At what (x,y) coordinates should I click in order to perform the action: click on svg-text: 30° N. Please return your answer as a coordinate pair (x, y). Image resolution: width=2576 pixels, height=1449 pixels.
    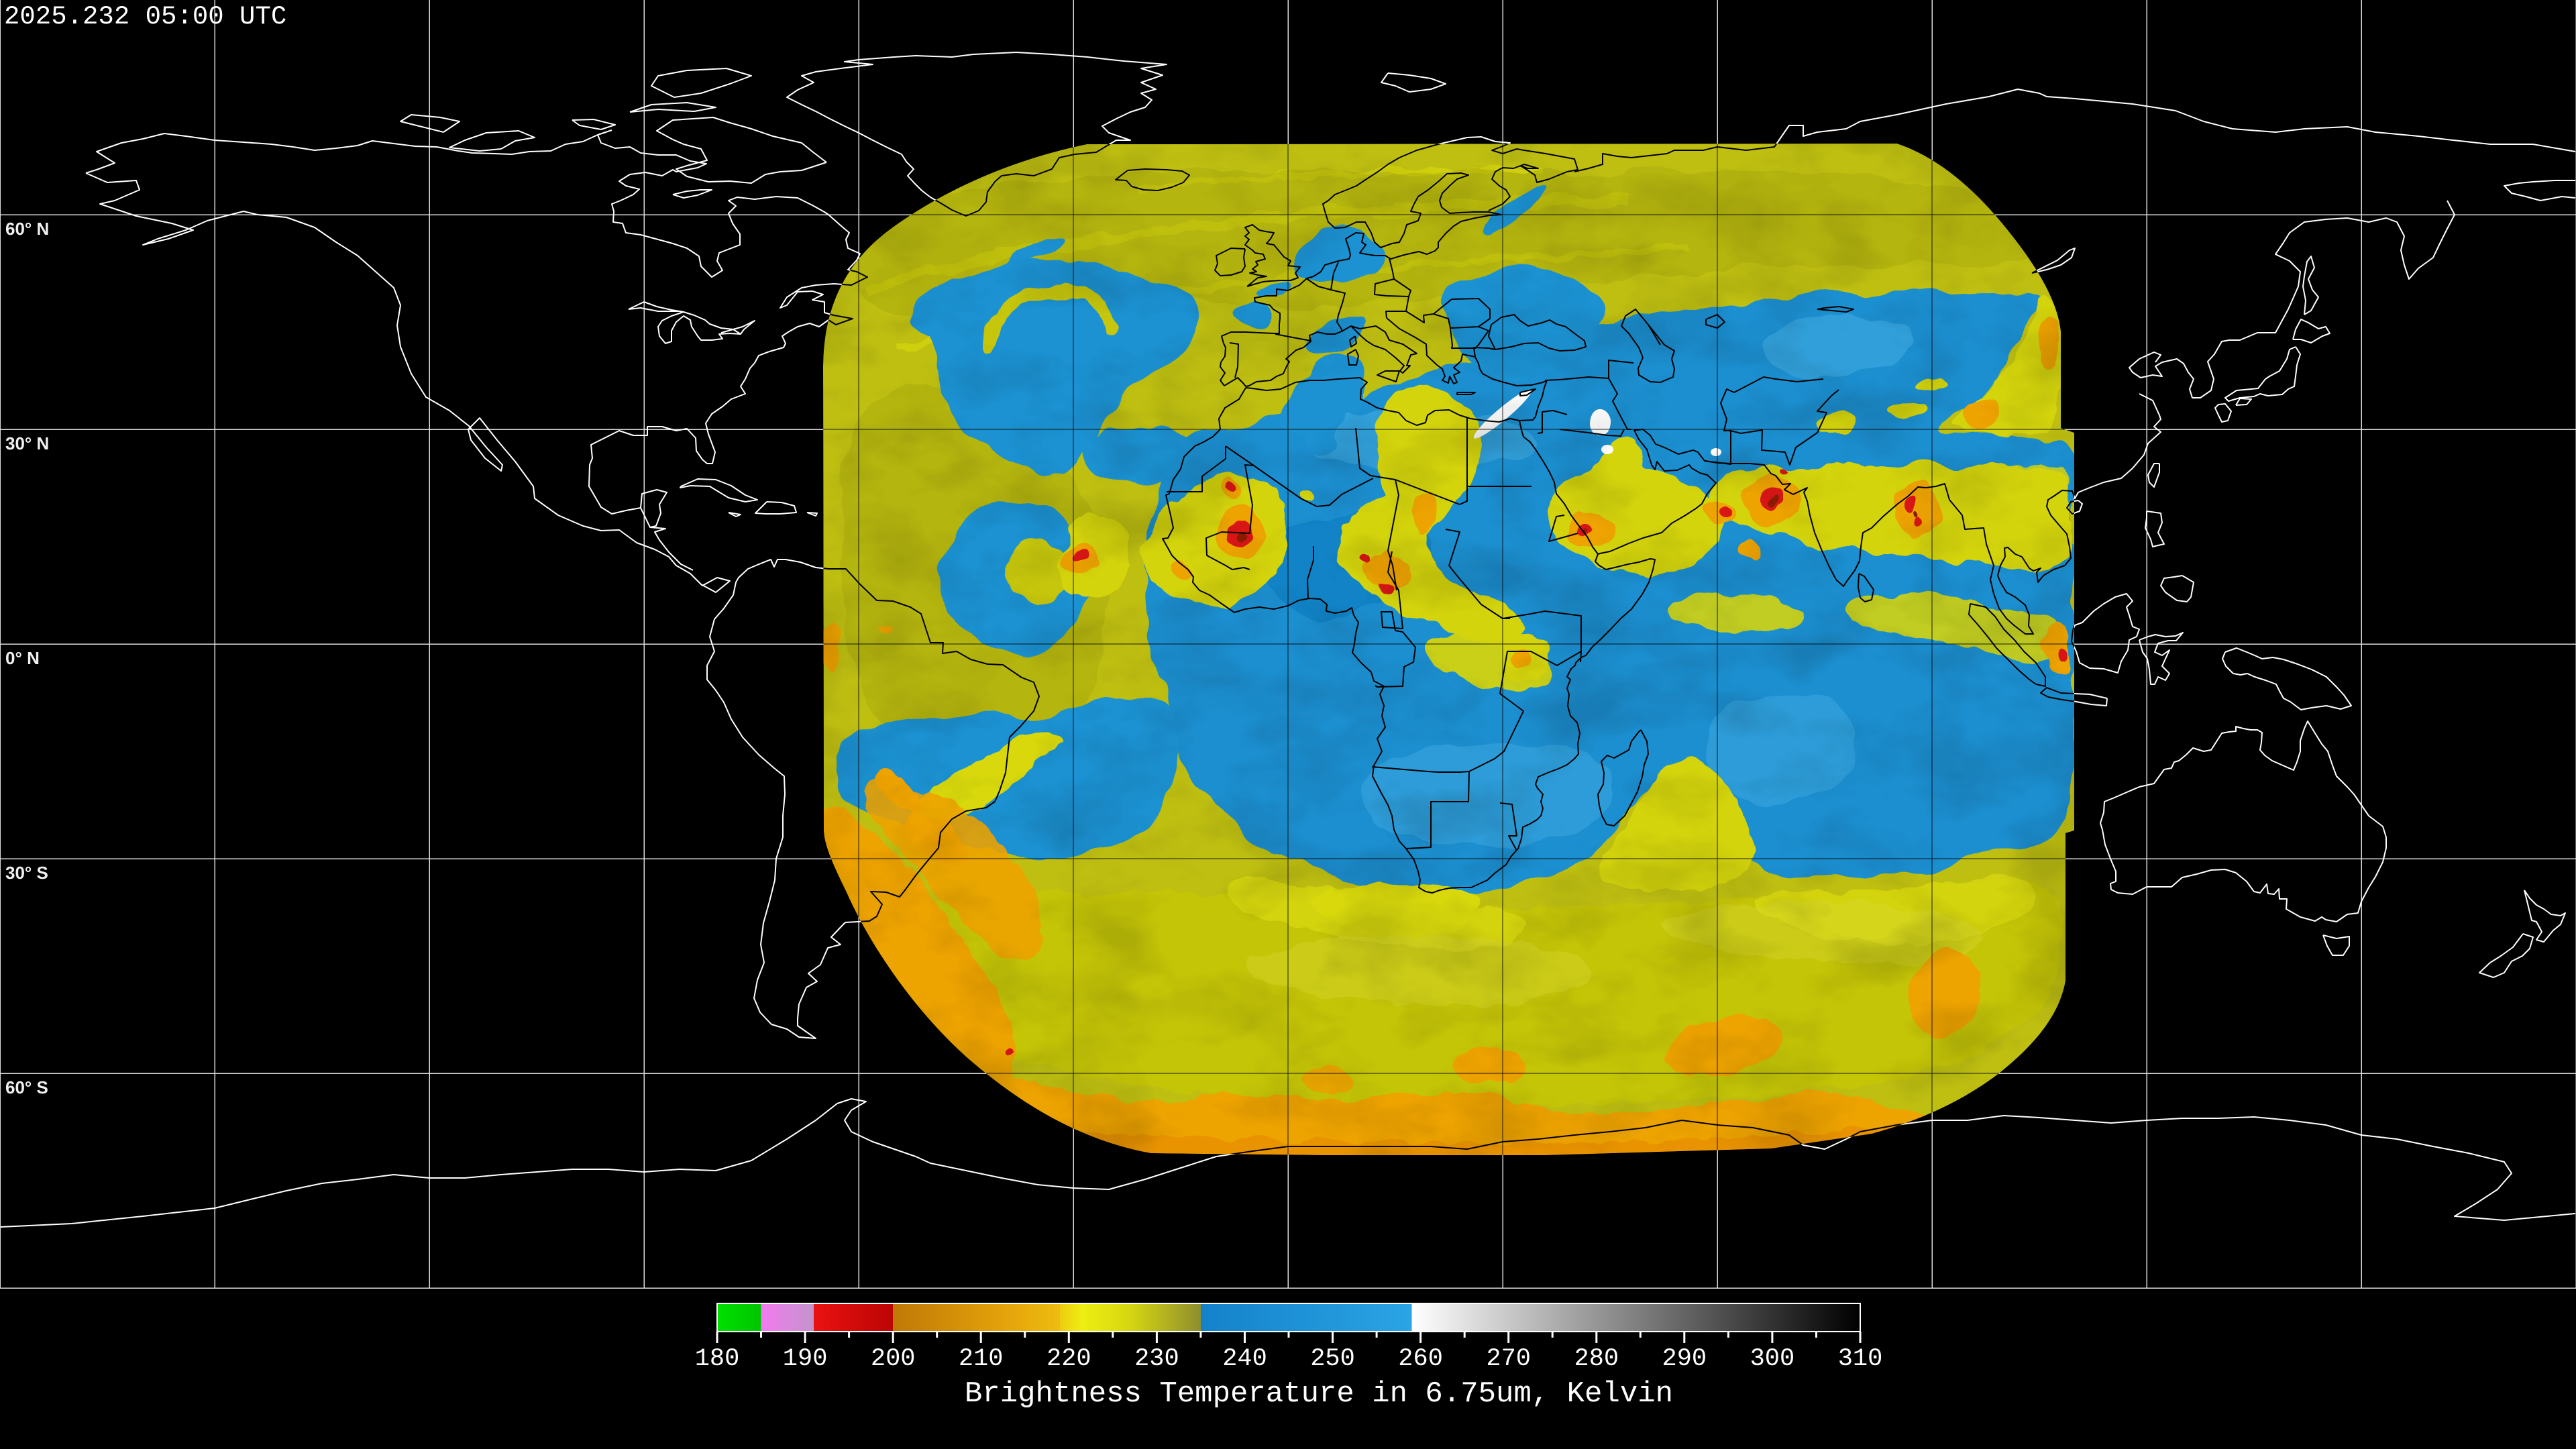
    Looking at the image, I should click on (27, 443).